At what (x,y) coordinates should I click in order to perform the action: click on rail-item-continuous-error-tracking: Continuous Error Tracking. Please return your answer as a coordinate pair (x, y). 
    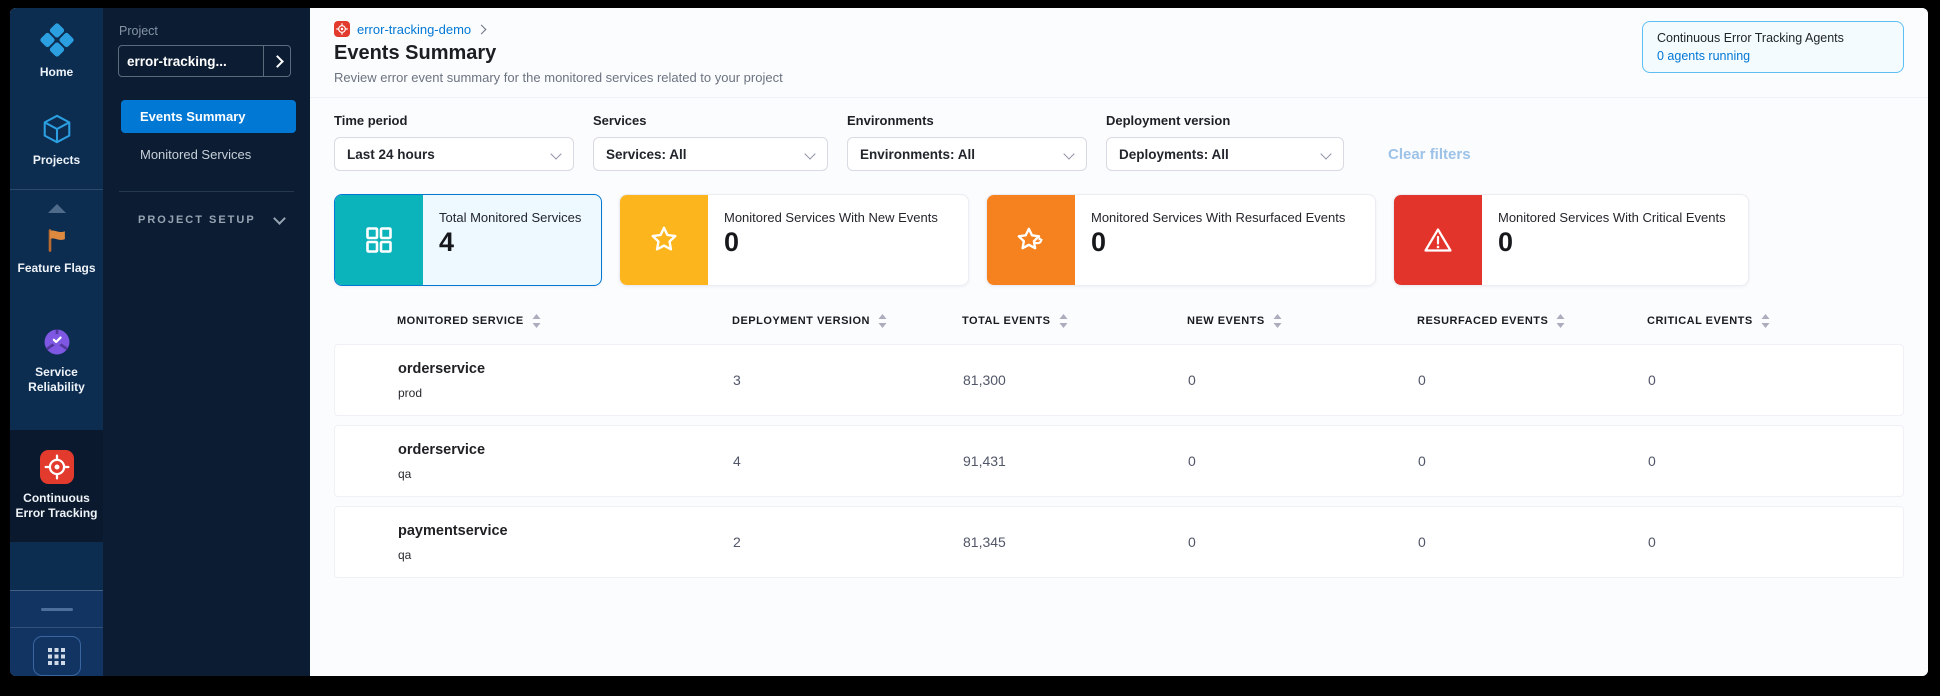
    Looking at the image, I should click on (56, 486).